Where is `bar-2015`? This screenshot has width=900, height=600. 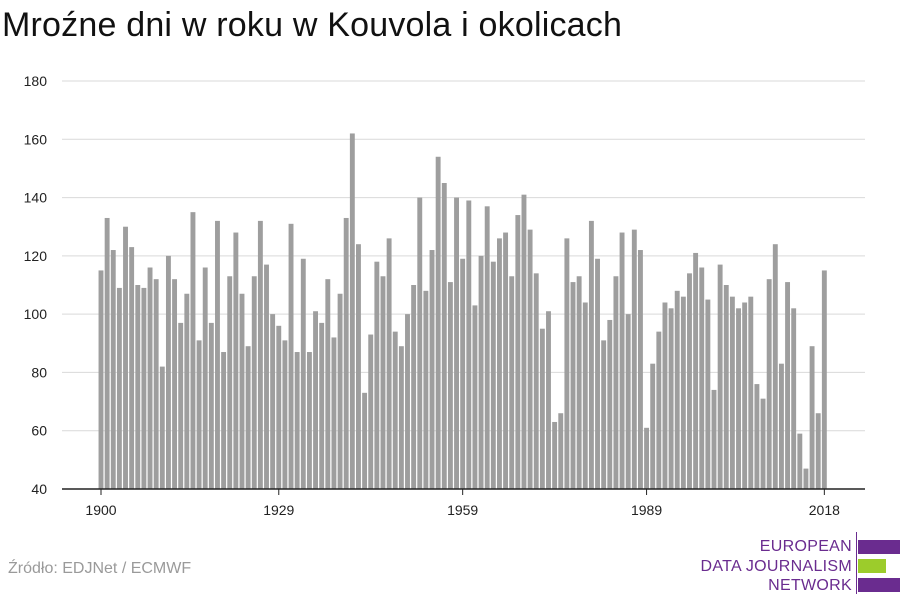 bar-2015 is located at coordinates (806, 478).